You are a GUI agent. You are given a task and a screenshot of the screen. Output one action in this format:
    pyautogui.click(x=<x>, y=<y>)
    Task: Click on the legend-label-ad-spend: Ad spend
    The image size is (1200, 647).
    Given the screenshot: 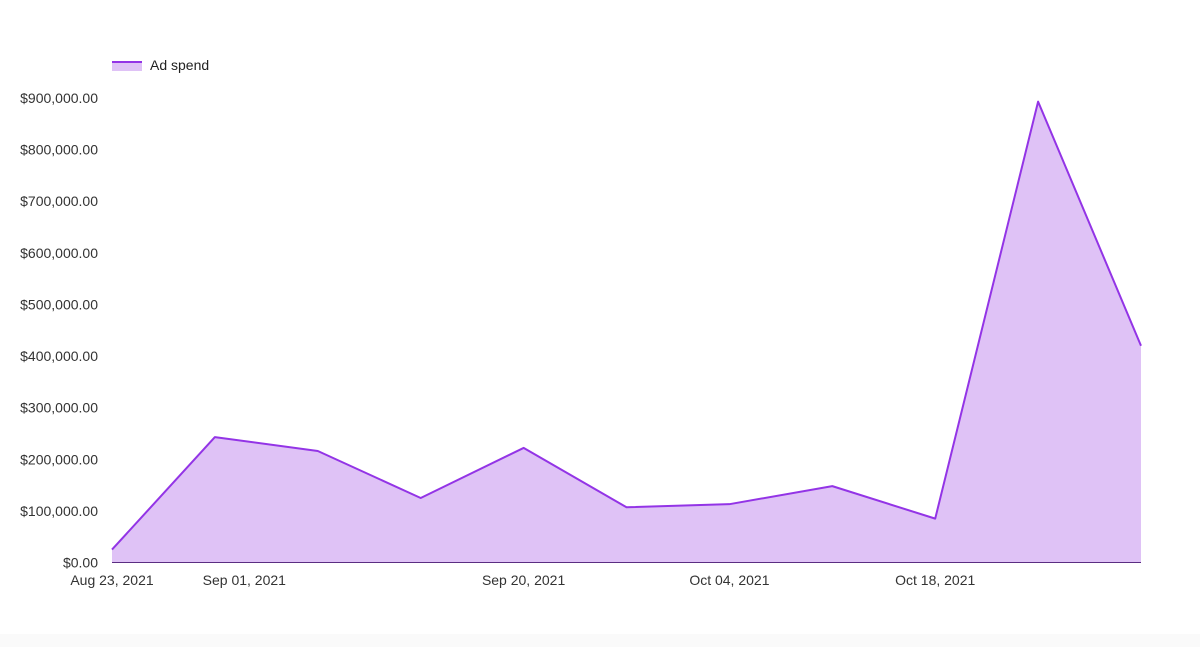 What is the action you would take?
    pyautogui.click(x=180, y=65)
    